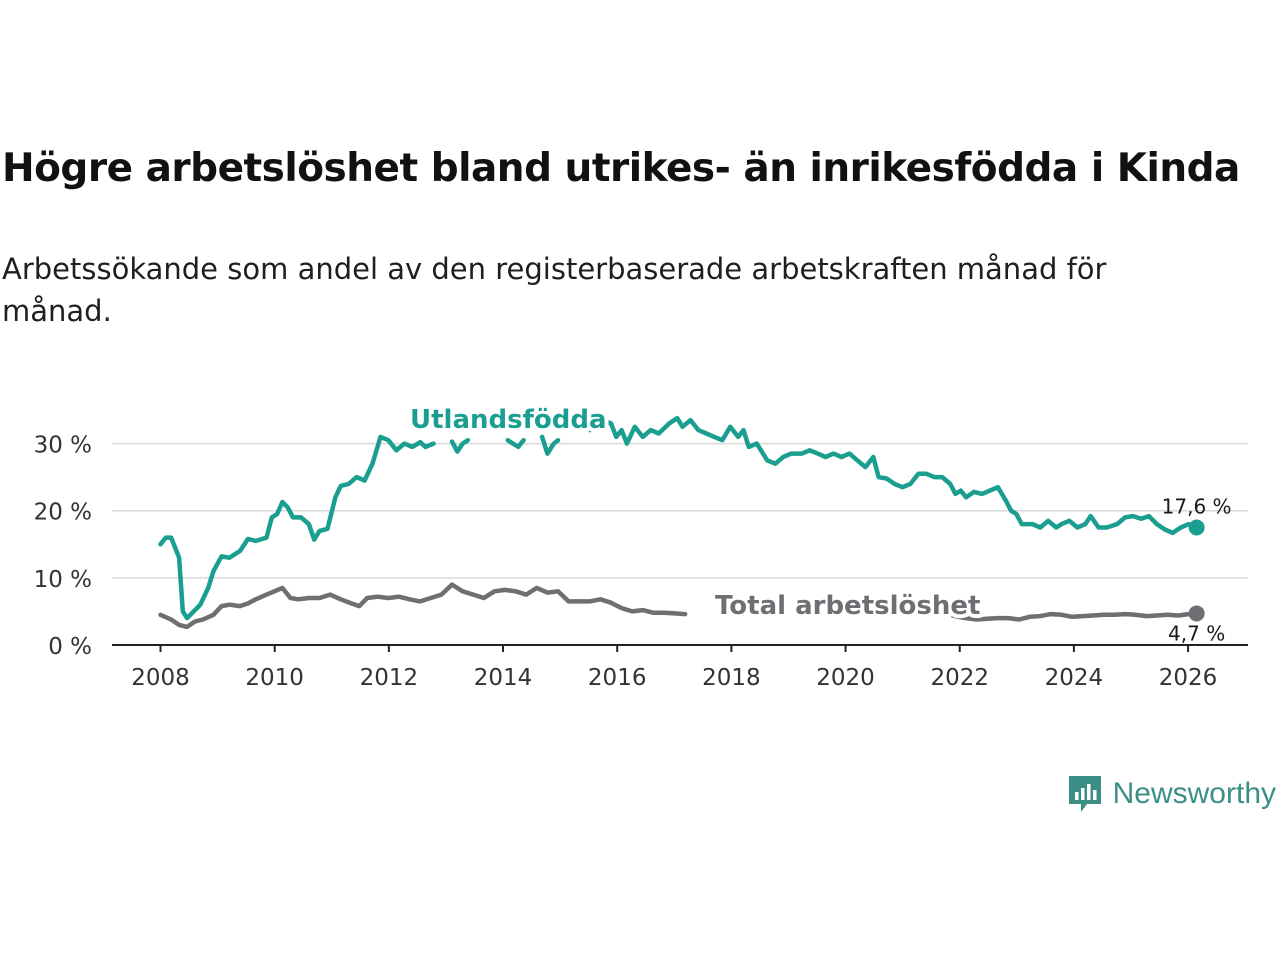  Describe the element at coordinates (1084, 794) in the screenshot. I see `bar-chart-speech-bubble-icon` at that location.